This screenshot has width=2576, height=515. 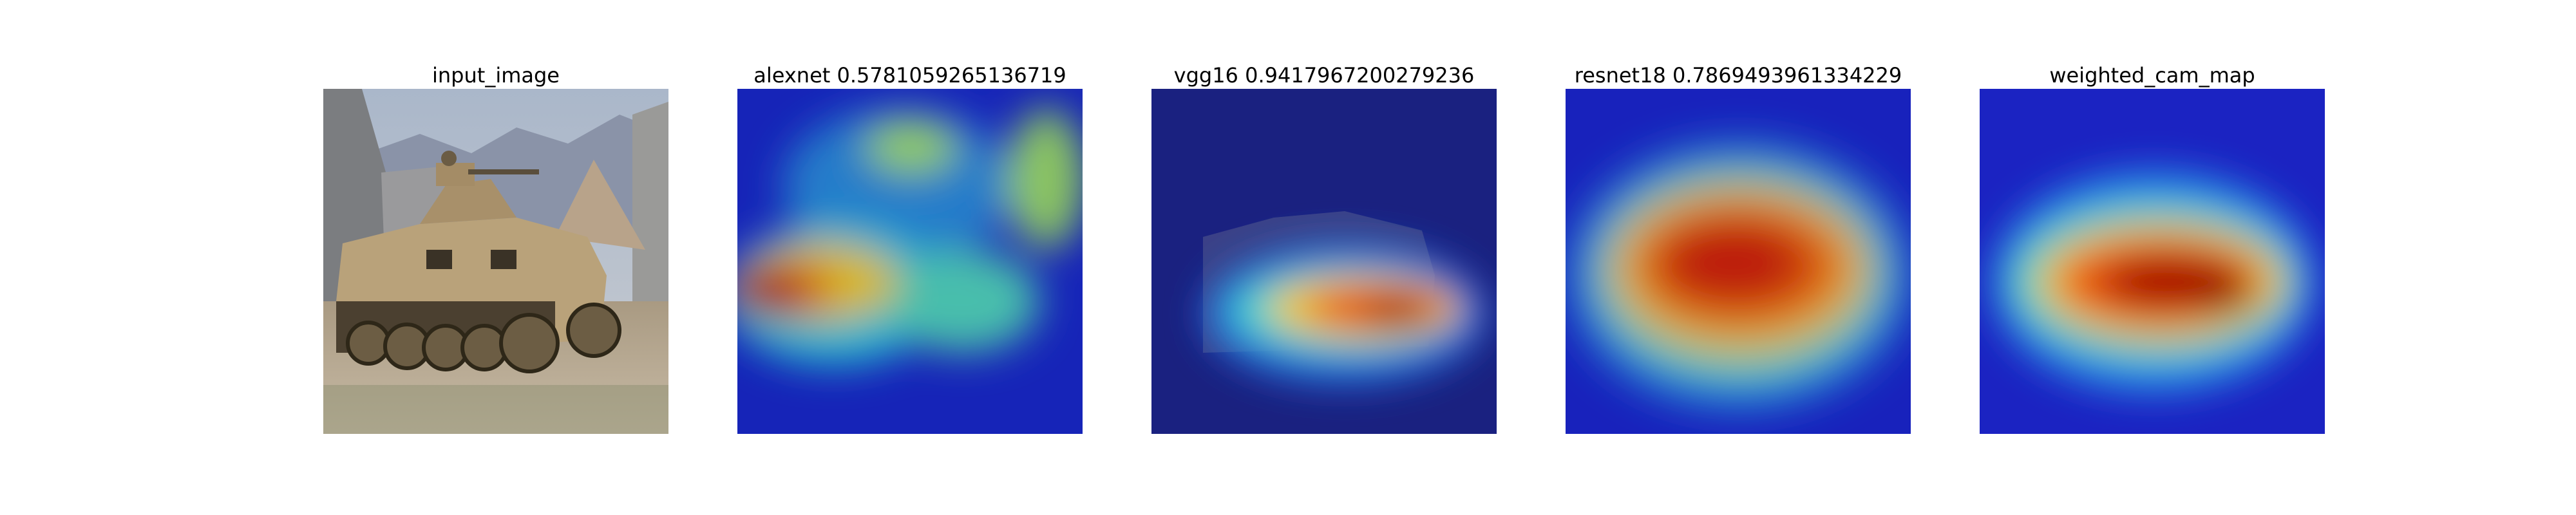 I want to click on input-image, so click(x=496, y=261).